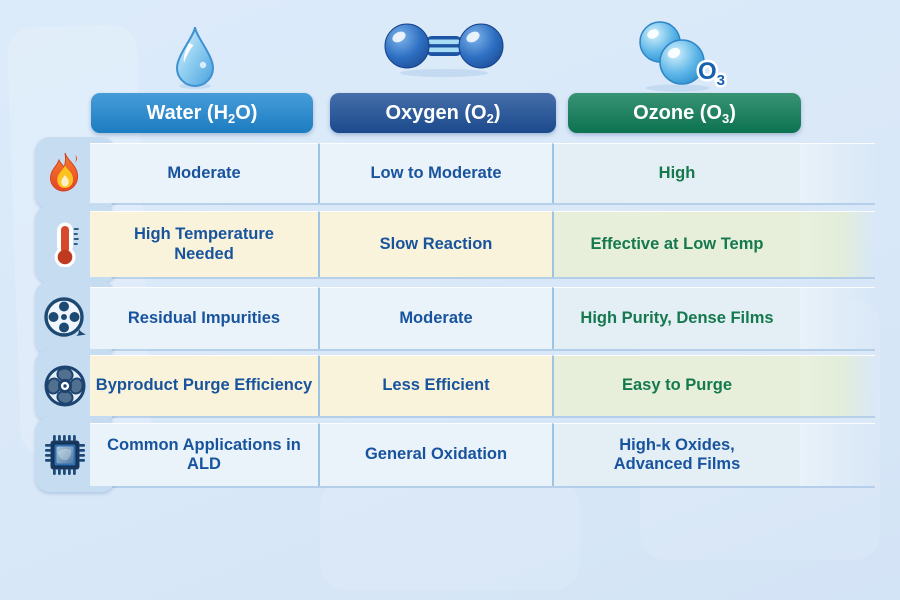  Describe the element at coordinates (444, 51) in the screenshot. I see `oxygen-molecule-icon` at that location.